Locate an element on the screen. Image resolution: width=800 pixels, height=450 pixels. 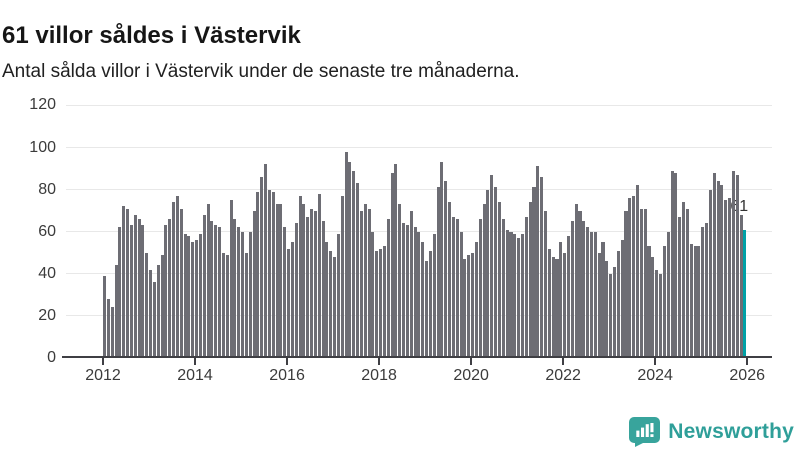
y-axis-tick-label: 0 is located at coordinates (51, 357).